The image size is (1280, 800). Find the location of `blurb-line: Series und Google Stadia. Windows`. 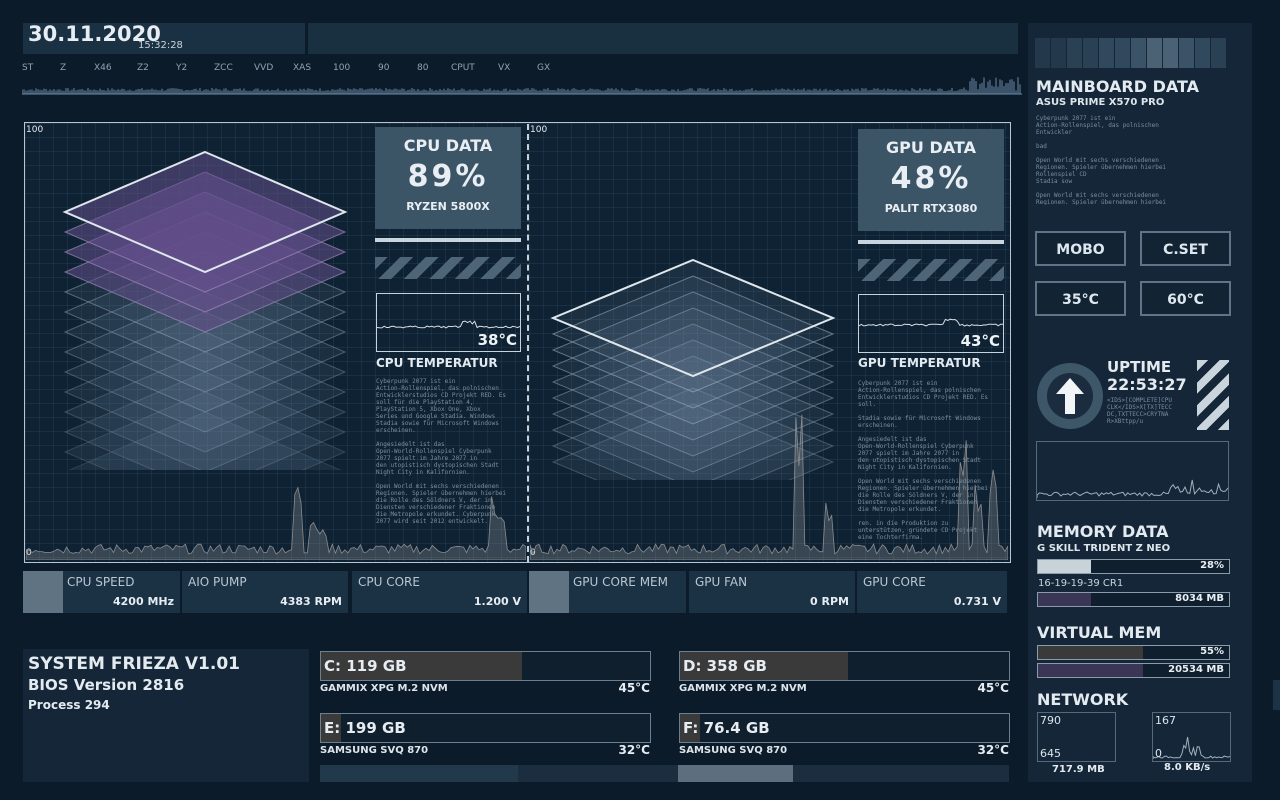

blurb-line: Series und Google Stadia. Windows is located at coordinates (436, 416).